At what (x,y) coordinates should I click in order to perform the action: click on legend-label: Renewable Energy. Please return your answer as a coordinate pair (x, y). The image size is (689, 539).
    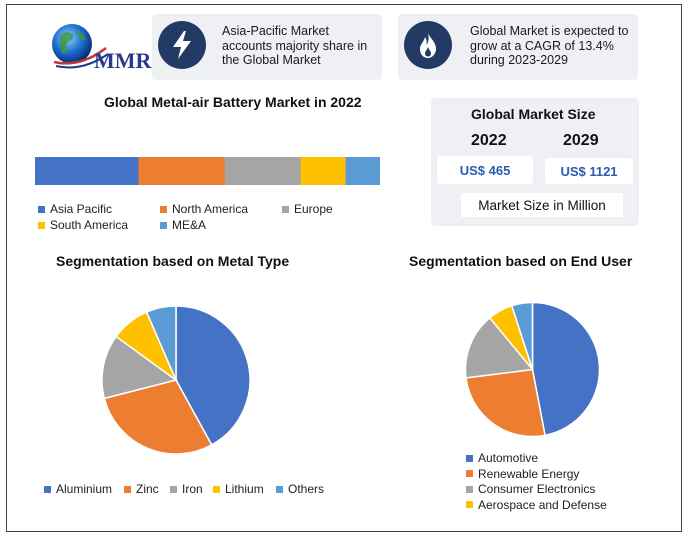
    Looking at the image, I should click on (529, 473).